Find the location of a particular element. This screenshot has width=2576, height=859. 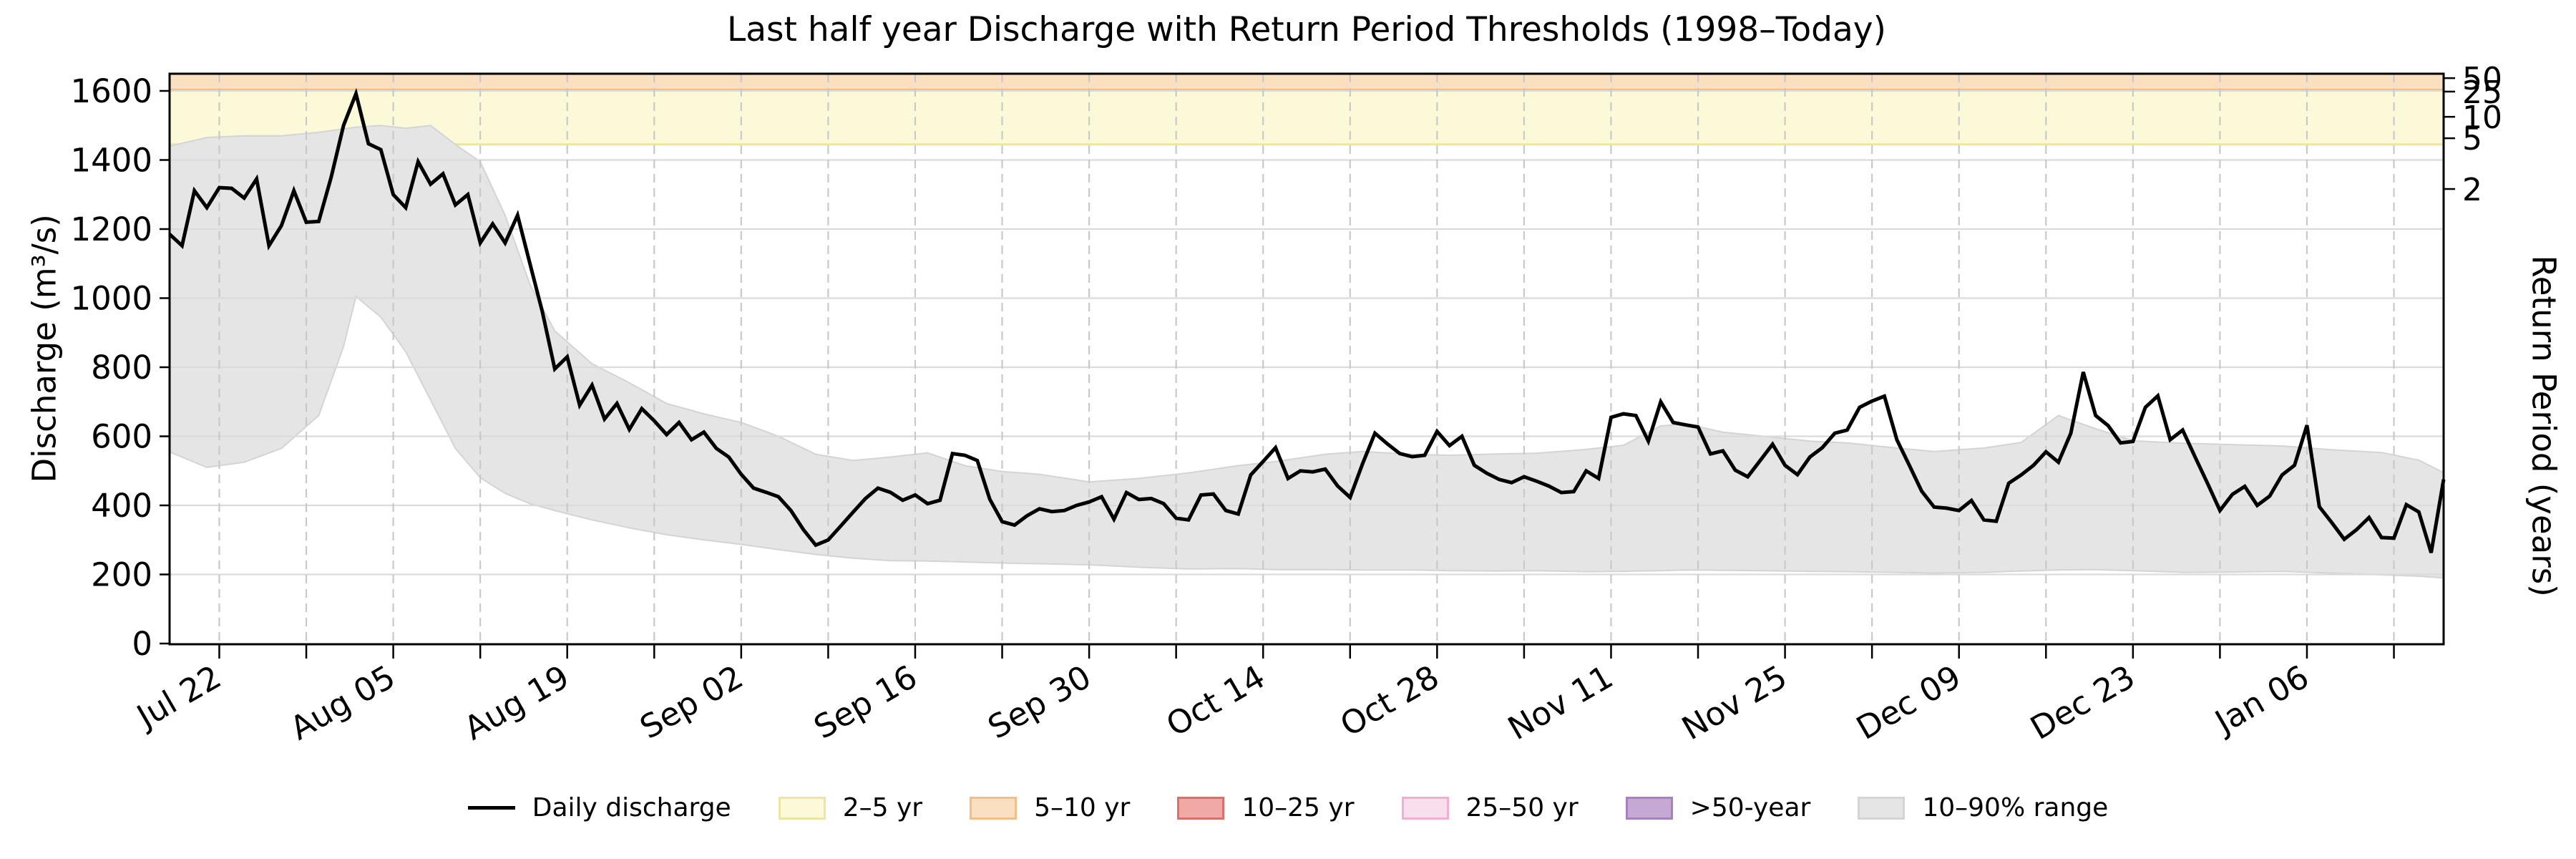

legend-item-5-10yr: 5–10 yr is located at coordinates (1050, 807).